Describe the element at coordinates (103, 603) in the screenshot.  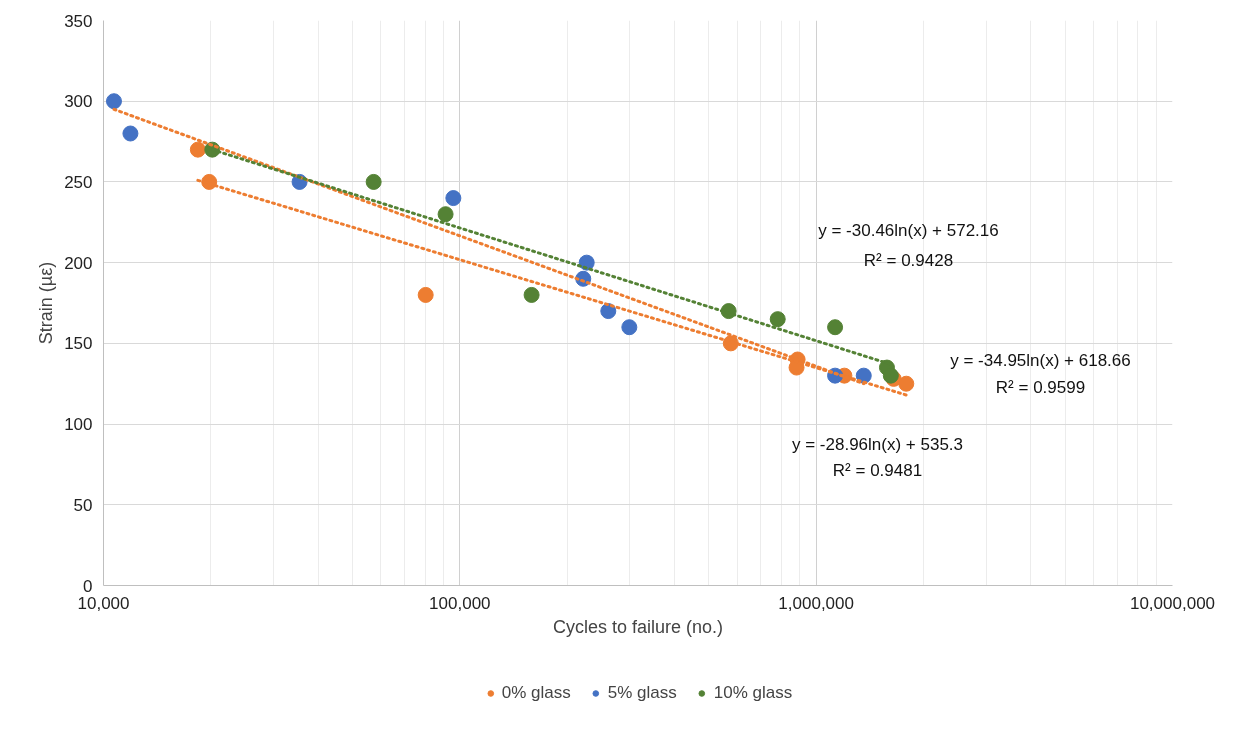
I see `x-tick-label: 10,000` at that location.